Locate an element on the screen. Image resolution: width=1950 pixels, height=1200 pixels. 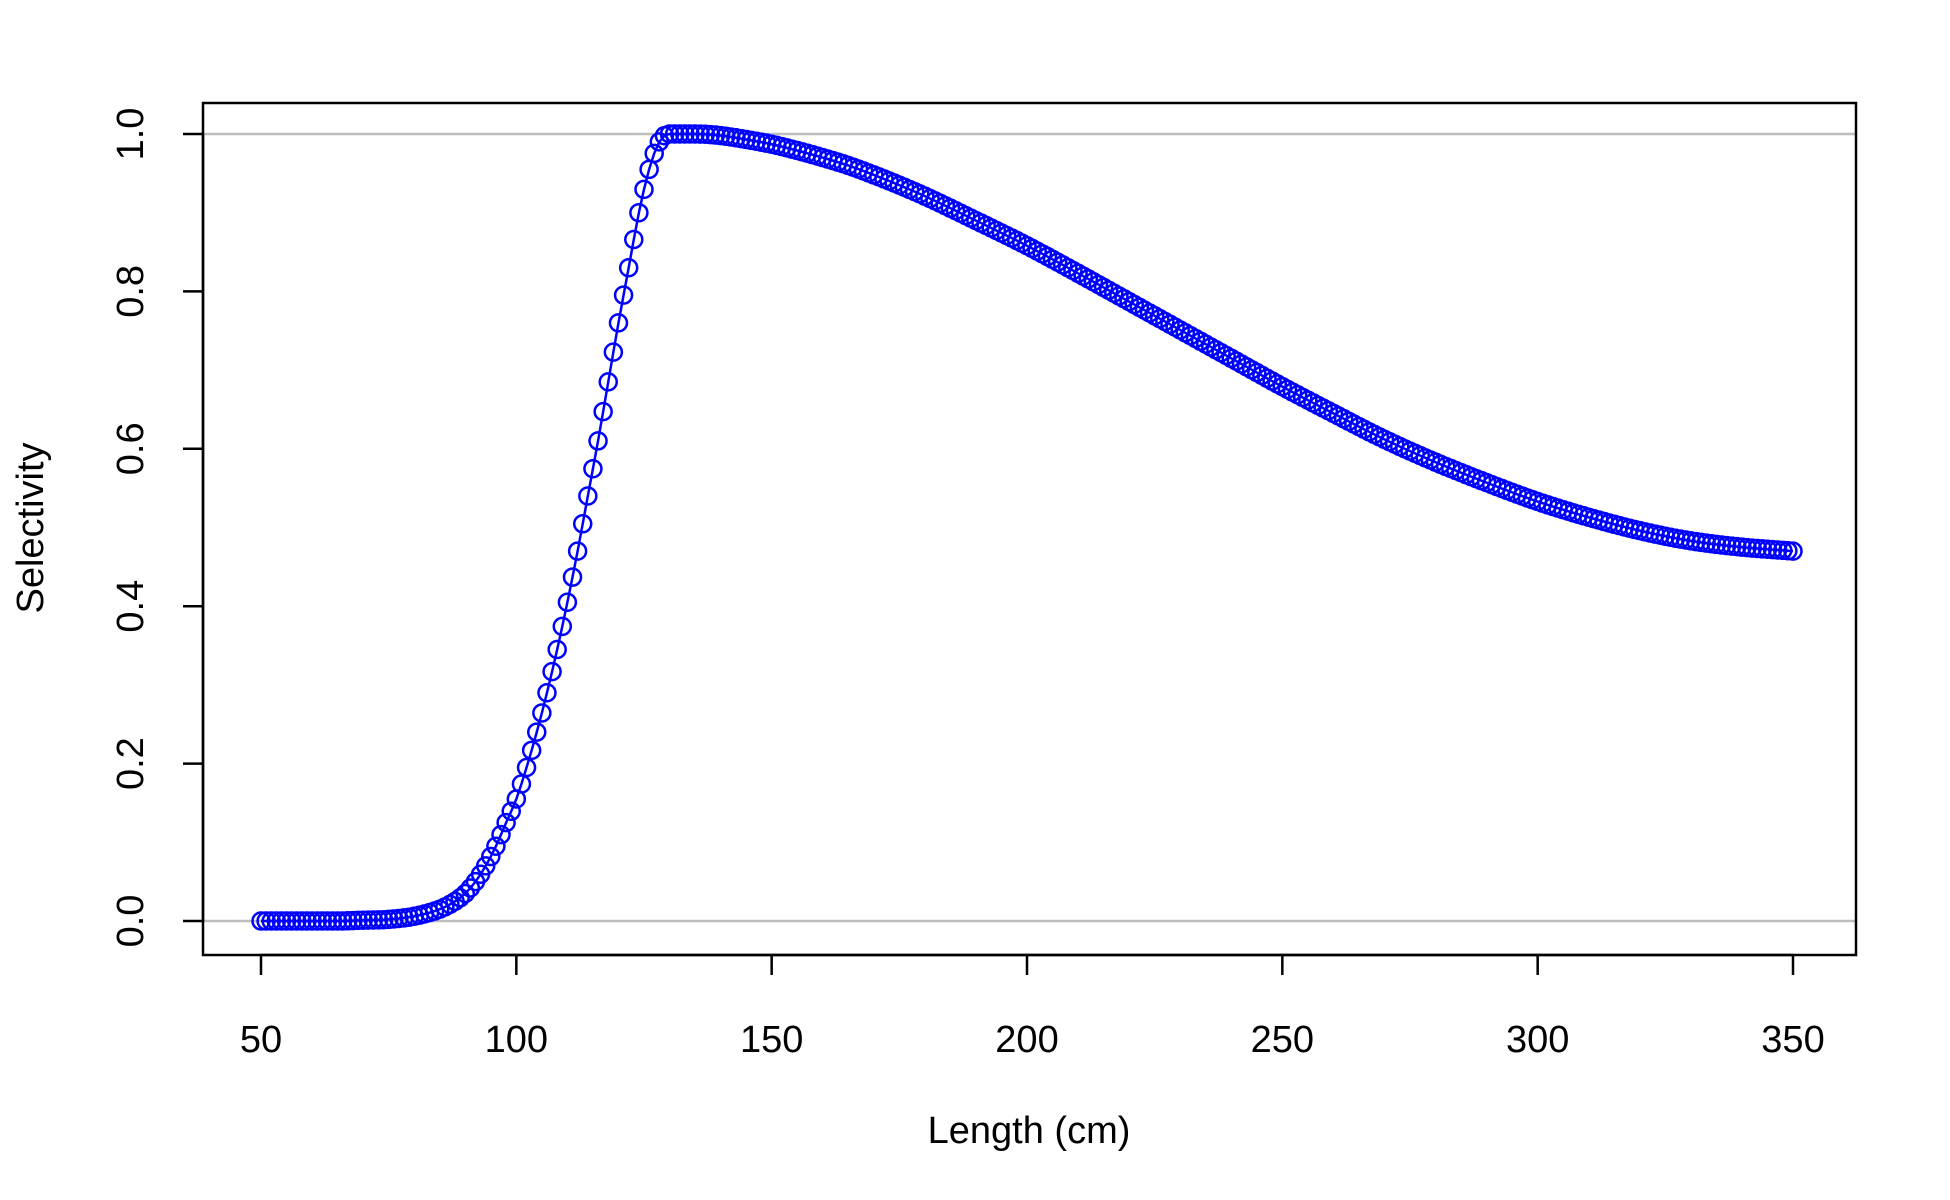
y-axis: 0.0 0.2 0.4 0.6 0.8 1.0 is located at coordinates (157, 528).